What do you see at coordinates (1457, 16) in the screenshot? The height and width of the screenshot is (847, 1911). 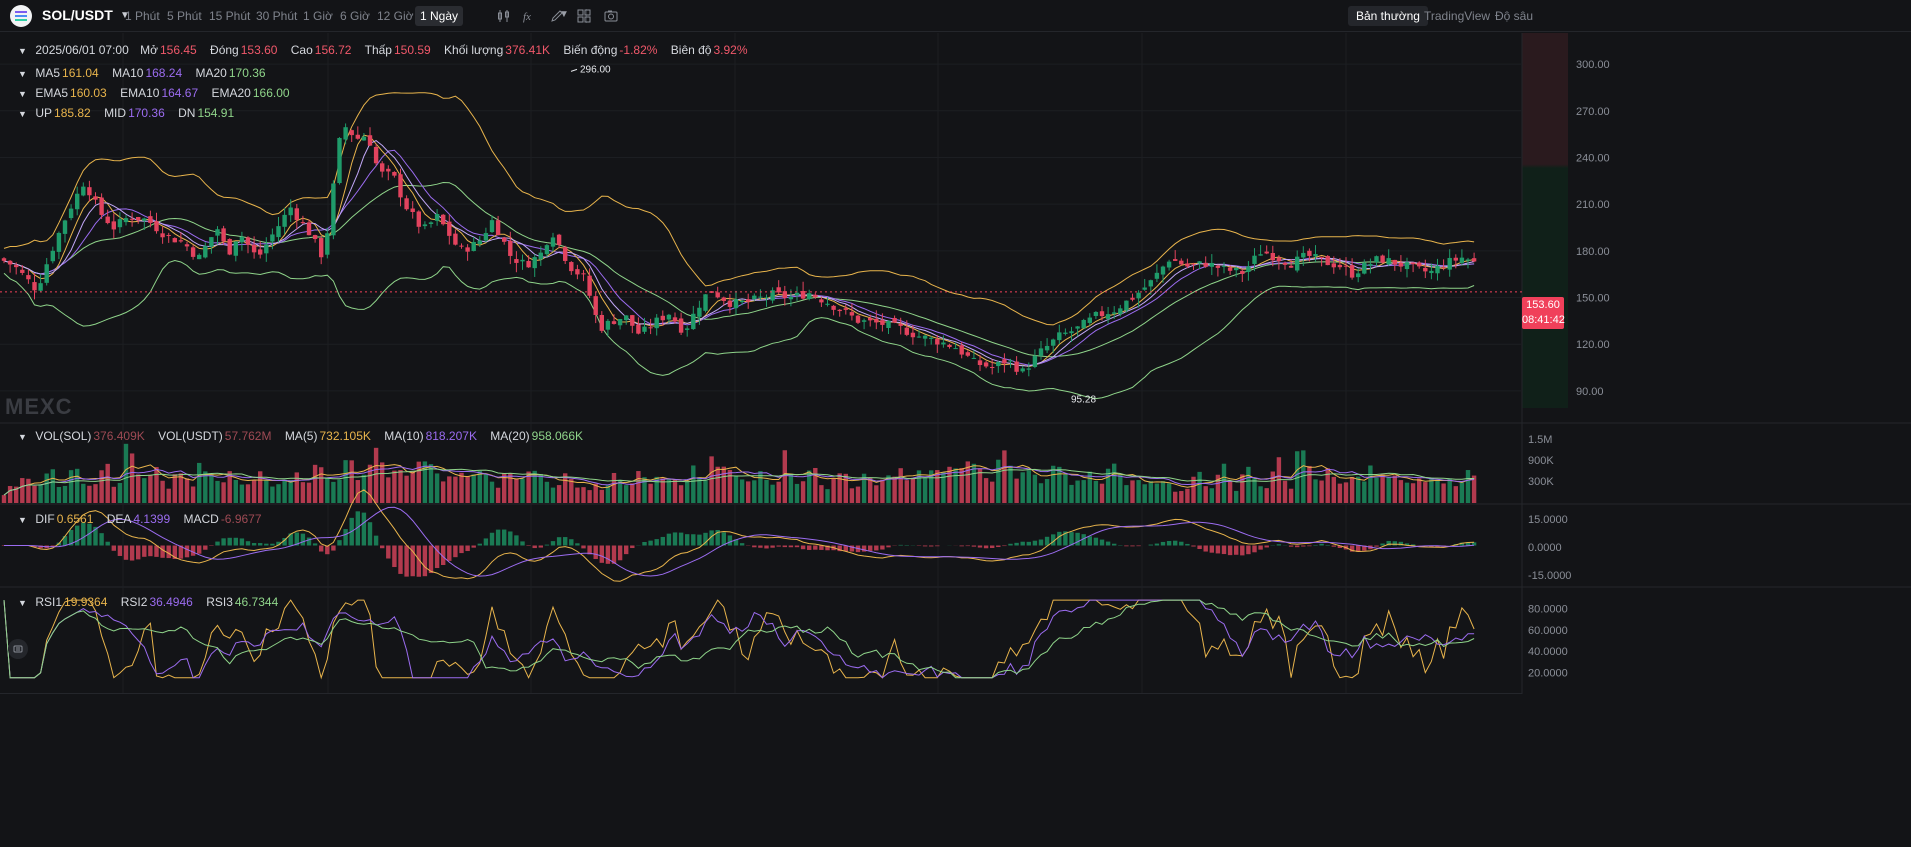 I see `view-tradingview-button: TradingView` at bounding box center [1457, 16].